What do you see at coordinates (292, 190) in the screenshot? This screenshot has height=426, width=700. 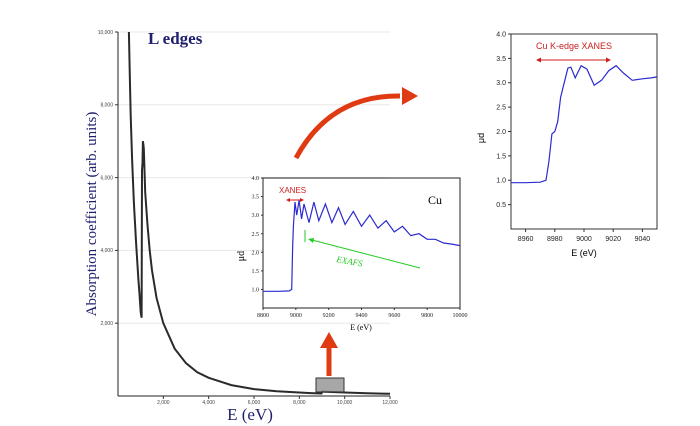 I see `xanes-annotation: XANES` at bounding box center [292, 190].